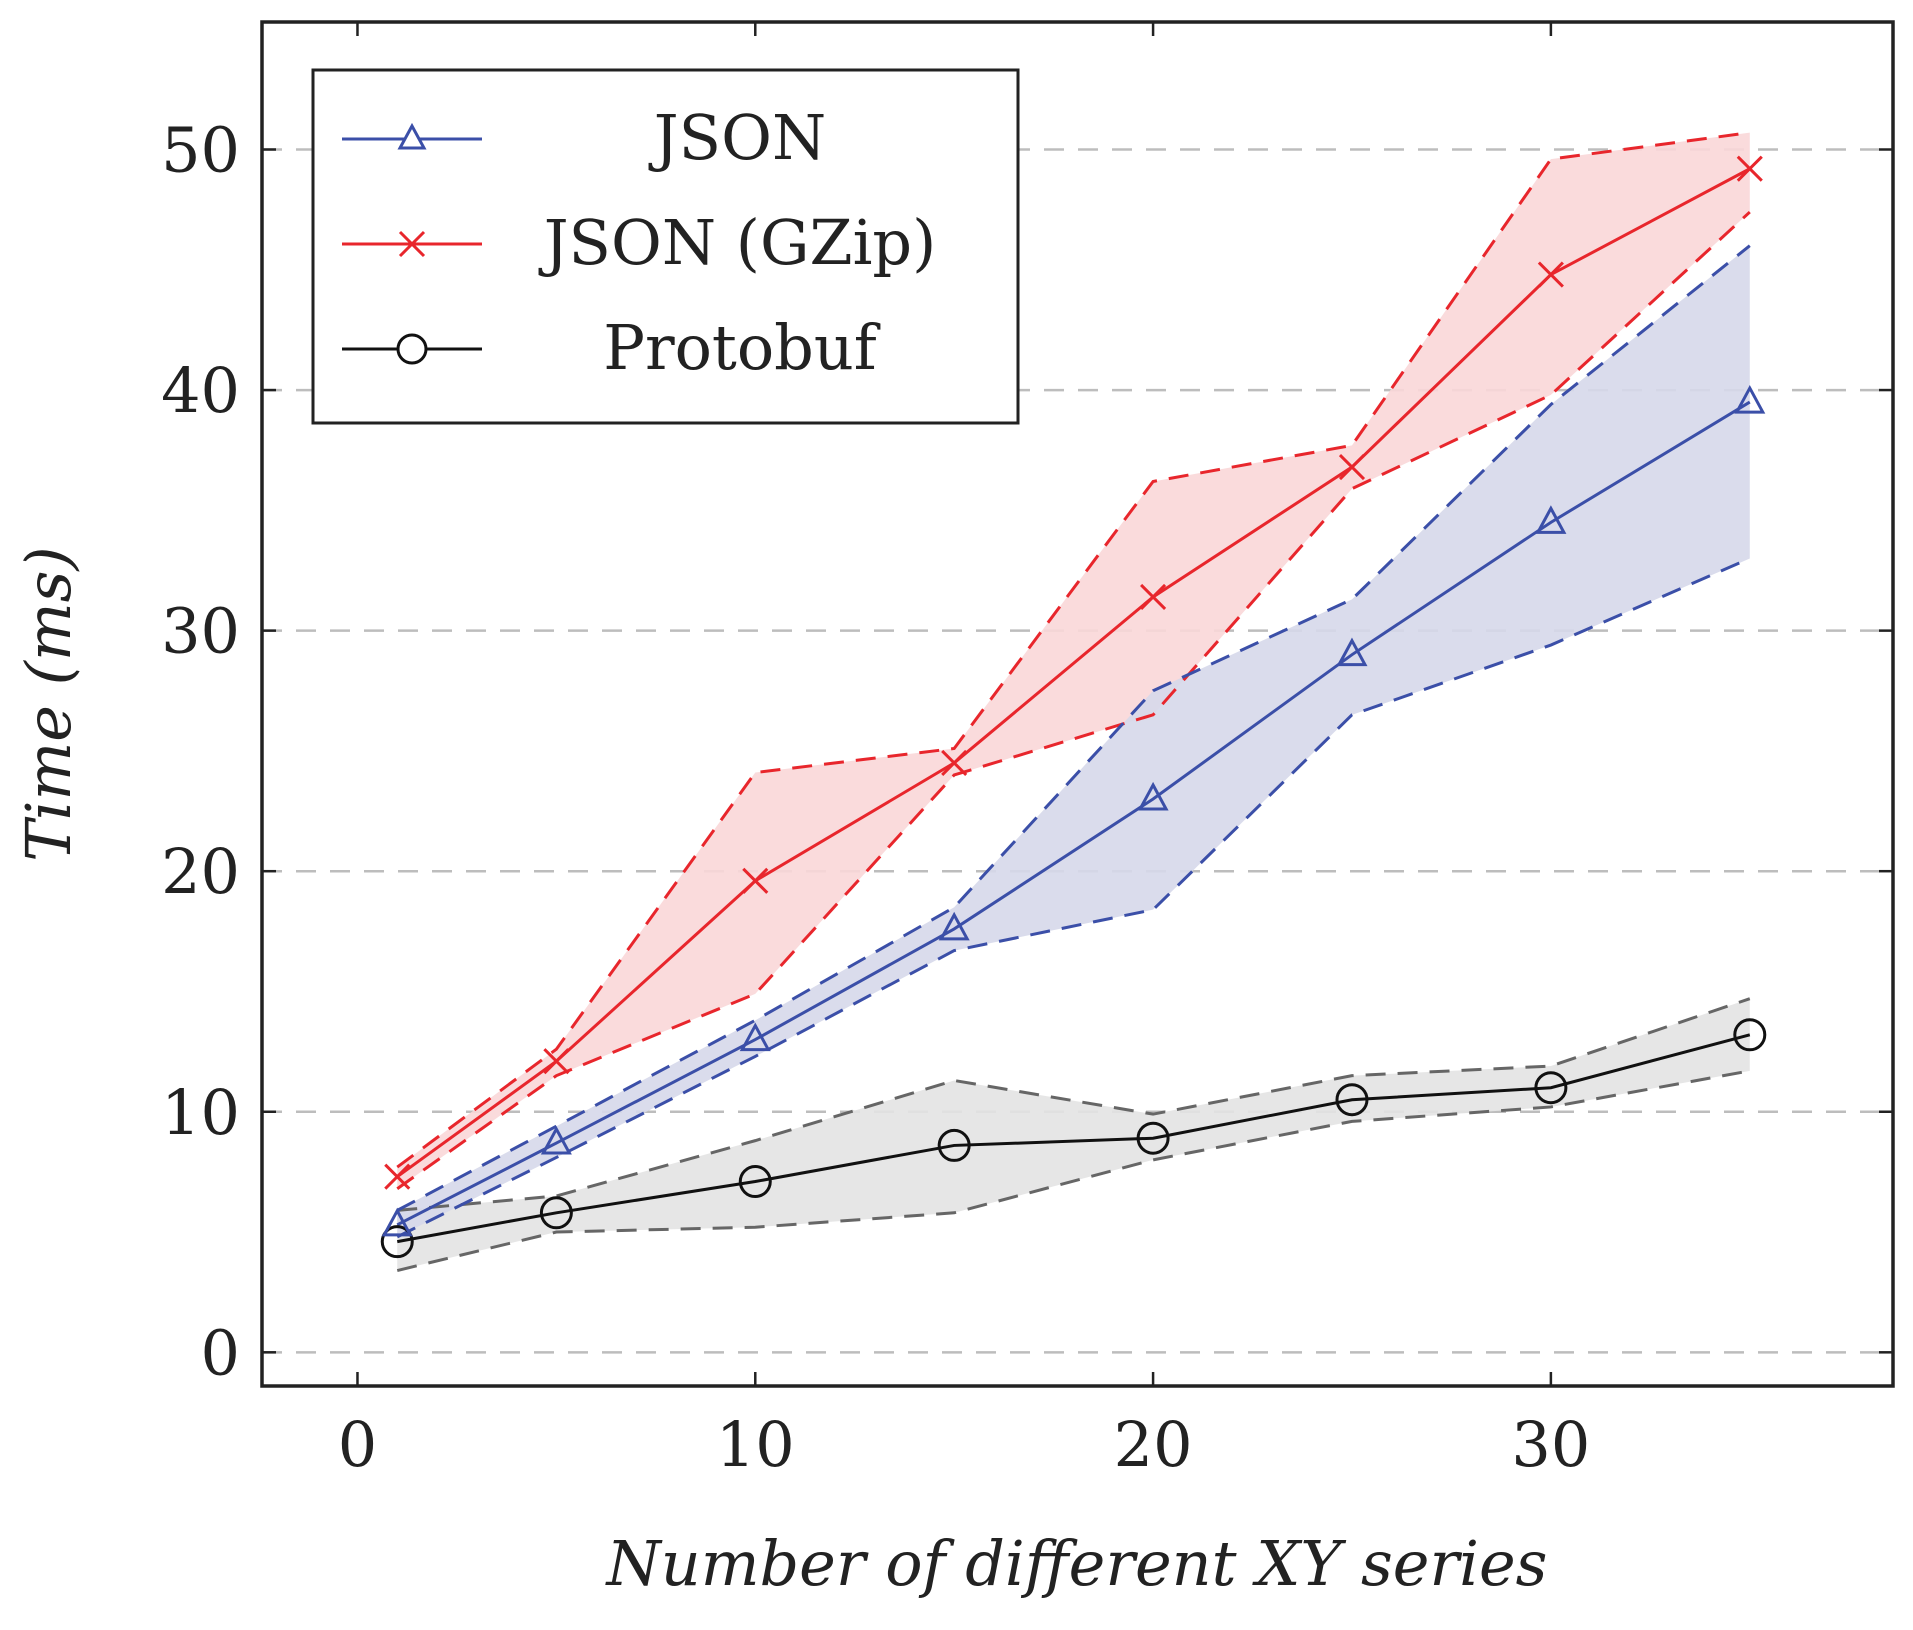  I want to click on x-tick-label: 10, so click(755, 1444).